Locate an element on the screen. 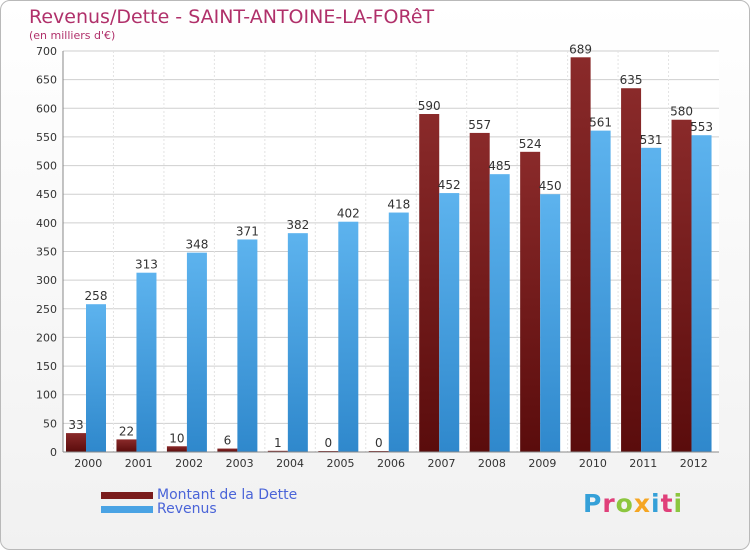 This screenshot has height=550, width=750. y-tick-label: 100 is located at coordinates (46, 395).